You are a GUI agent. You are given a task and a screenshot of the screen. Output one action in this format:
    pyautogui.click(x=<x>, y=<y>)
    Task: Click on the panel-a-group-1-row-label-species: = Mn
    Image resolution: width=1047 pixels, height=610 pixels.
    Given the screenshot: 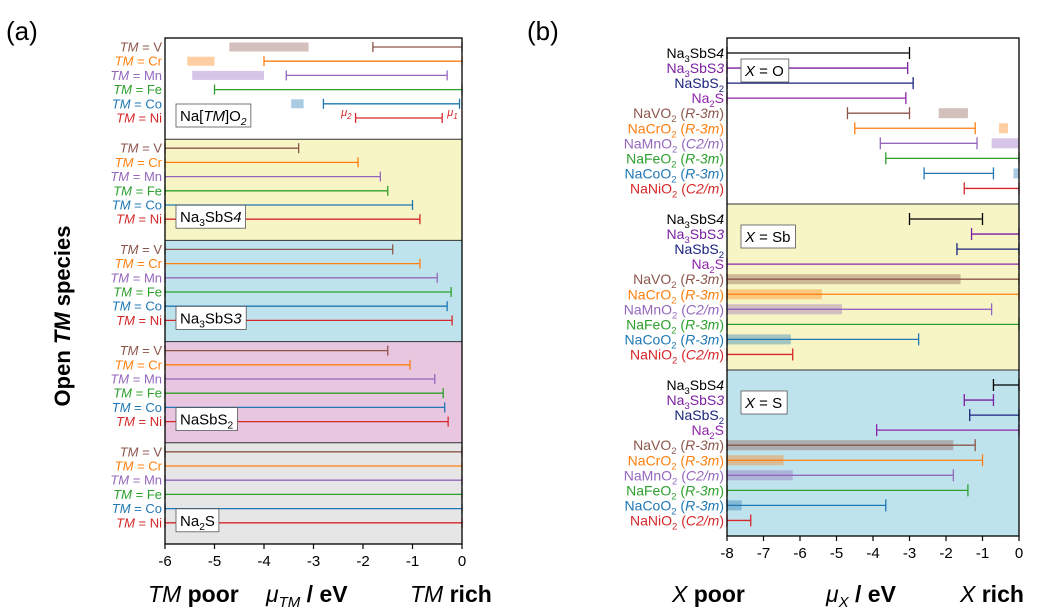 What is the action you would take?
    pyautogui.click(x=145, y=176)
    